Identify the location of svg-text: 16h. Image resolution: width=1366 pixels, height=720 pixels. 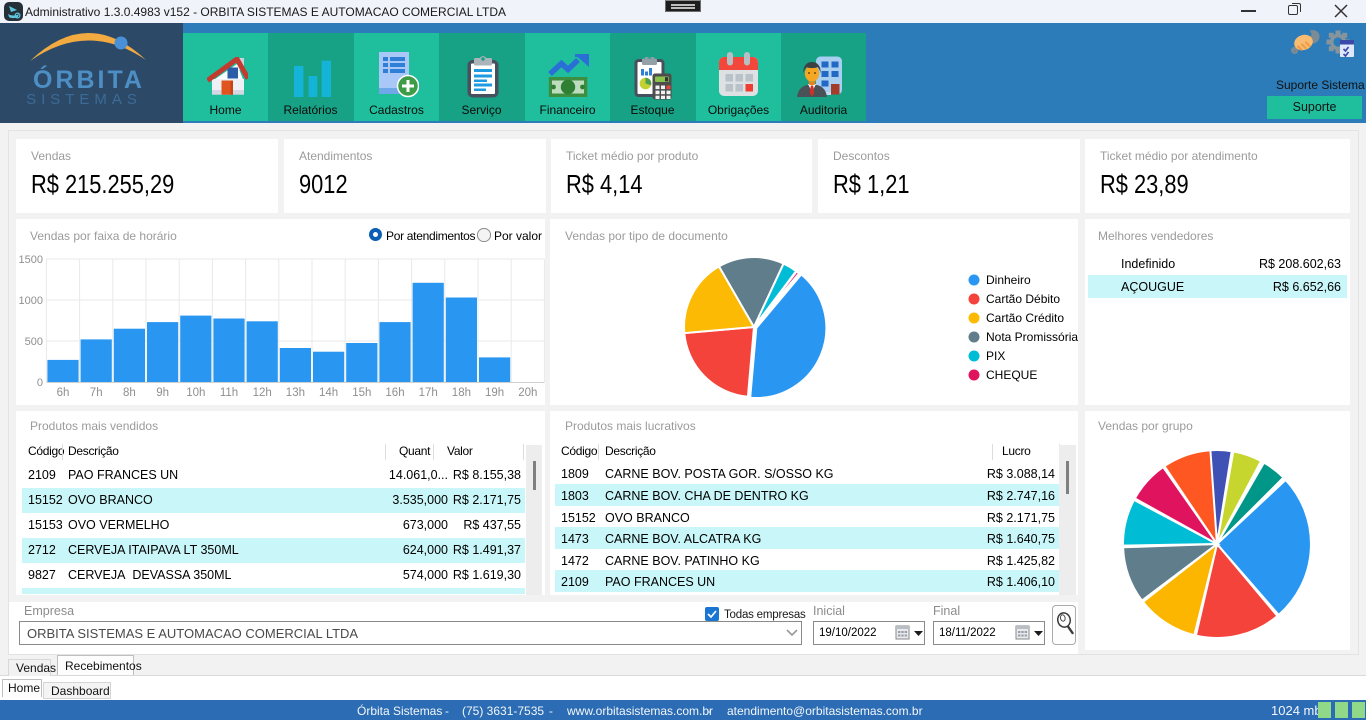
(394, 393).